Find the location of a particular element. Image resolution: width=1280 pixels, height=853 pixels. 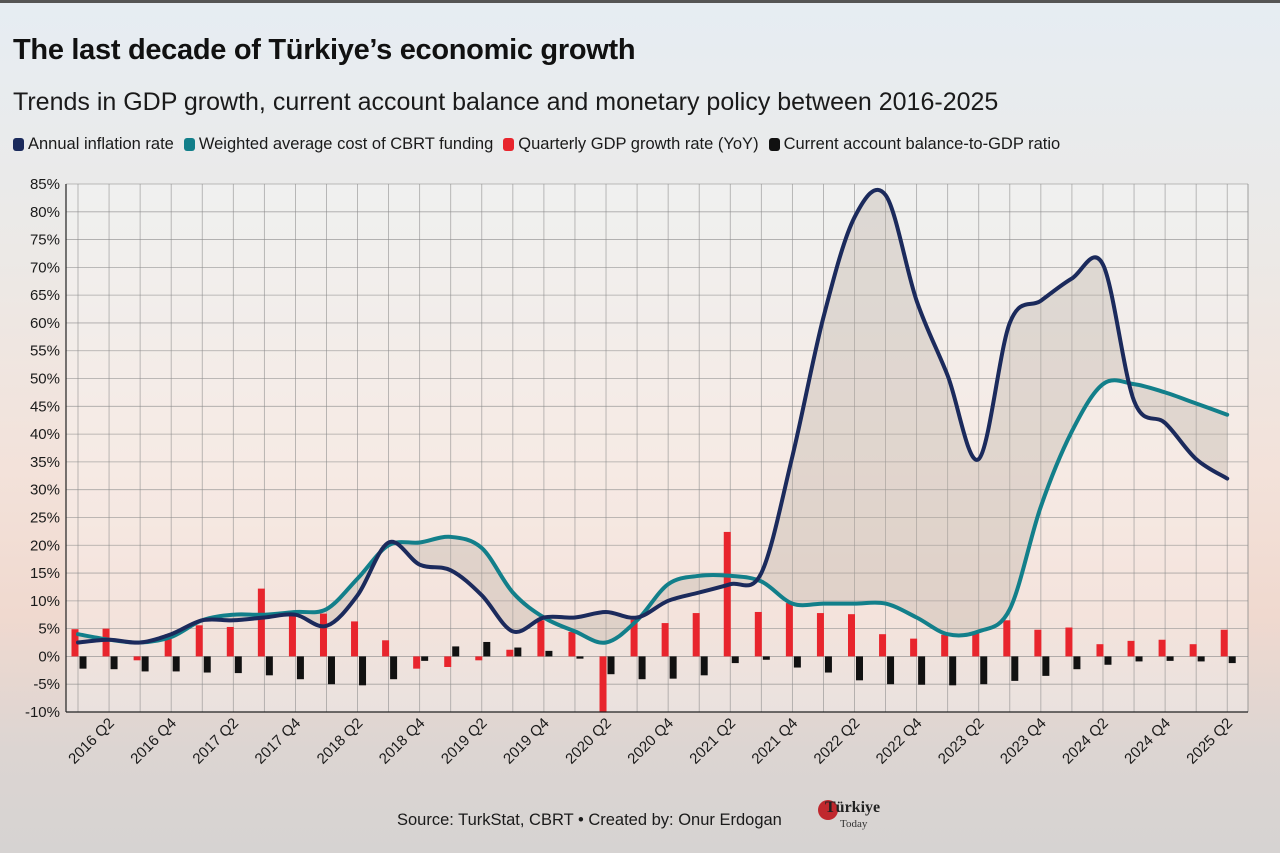

logo-subtext: Today is located at coordinates (854, 824).